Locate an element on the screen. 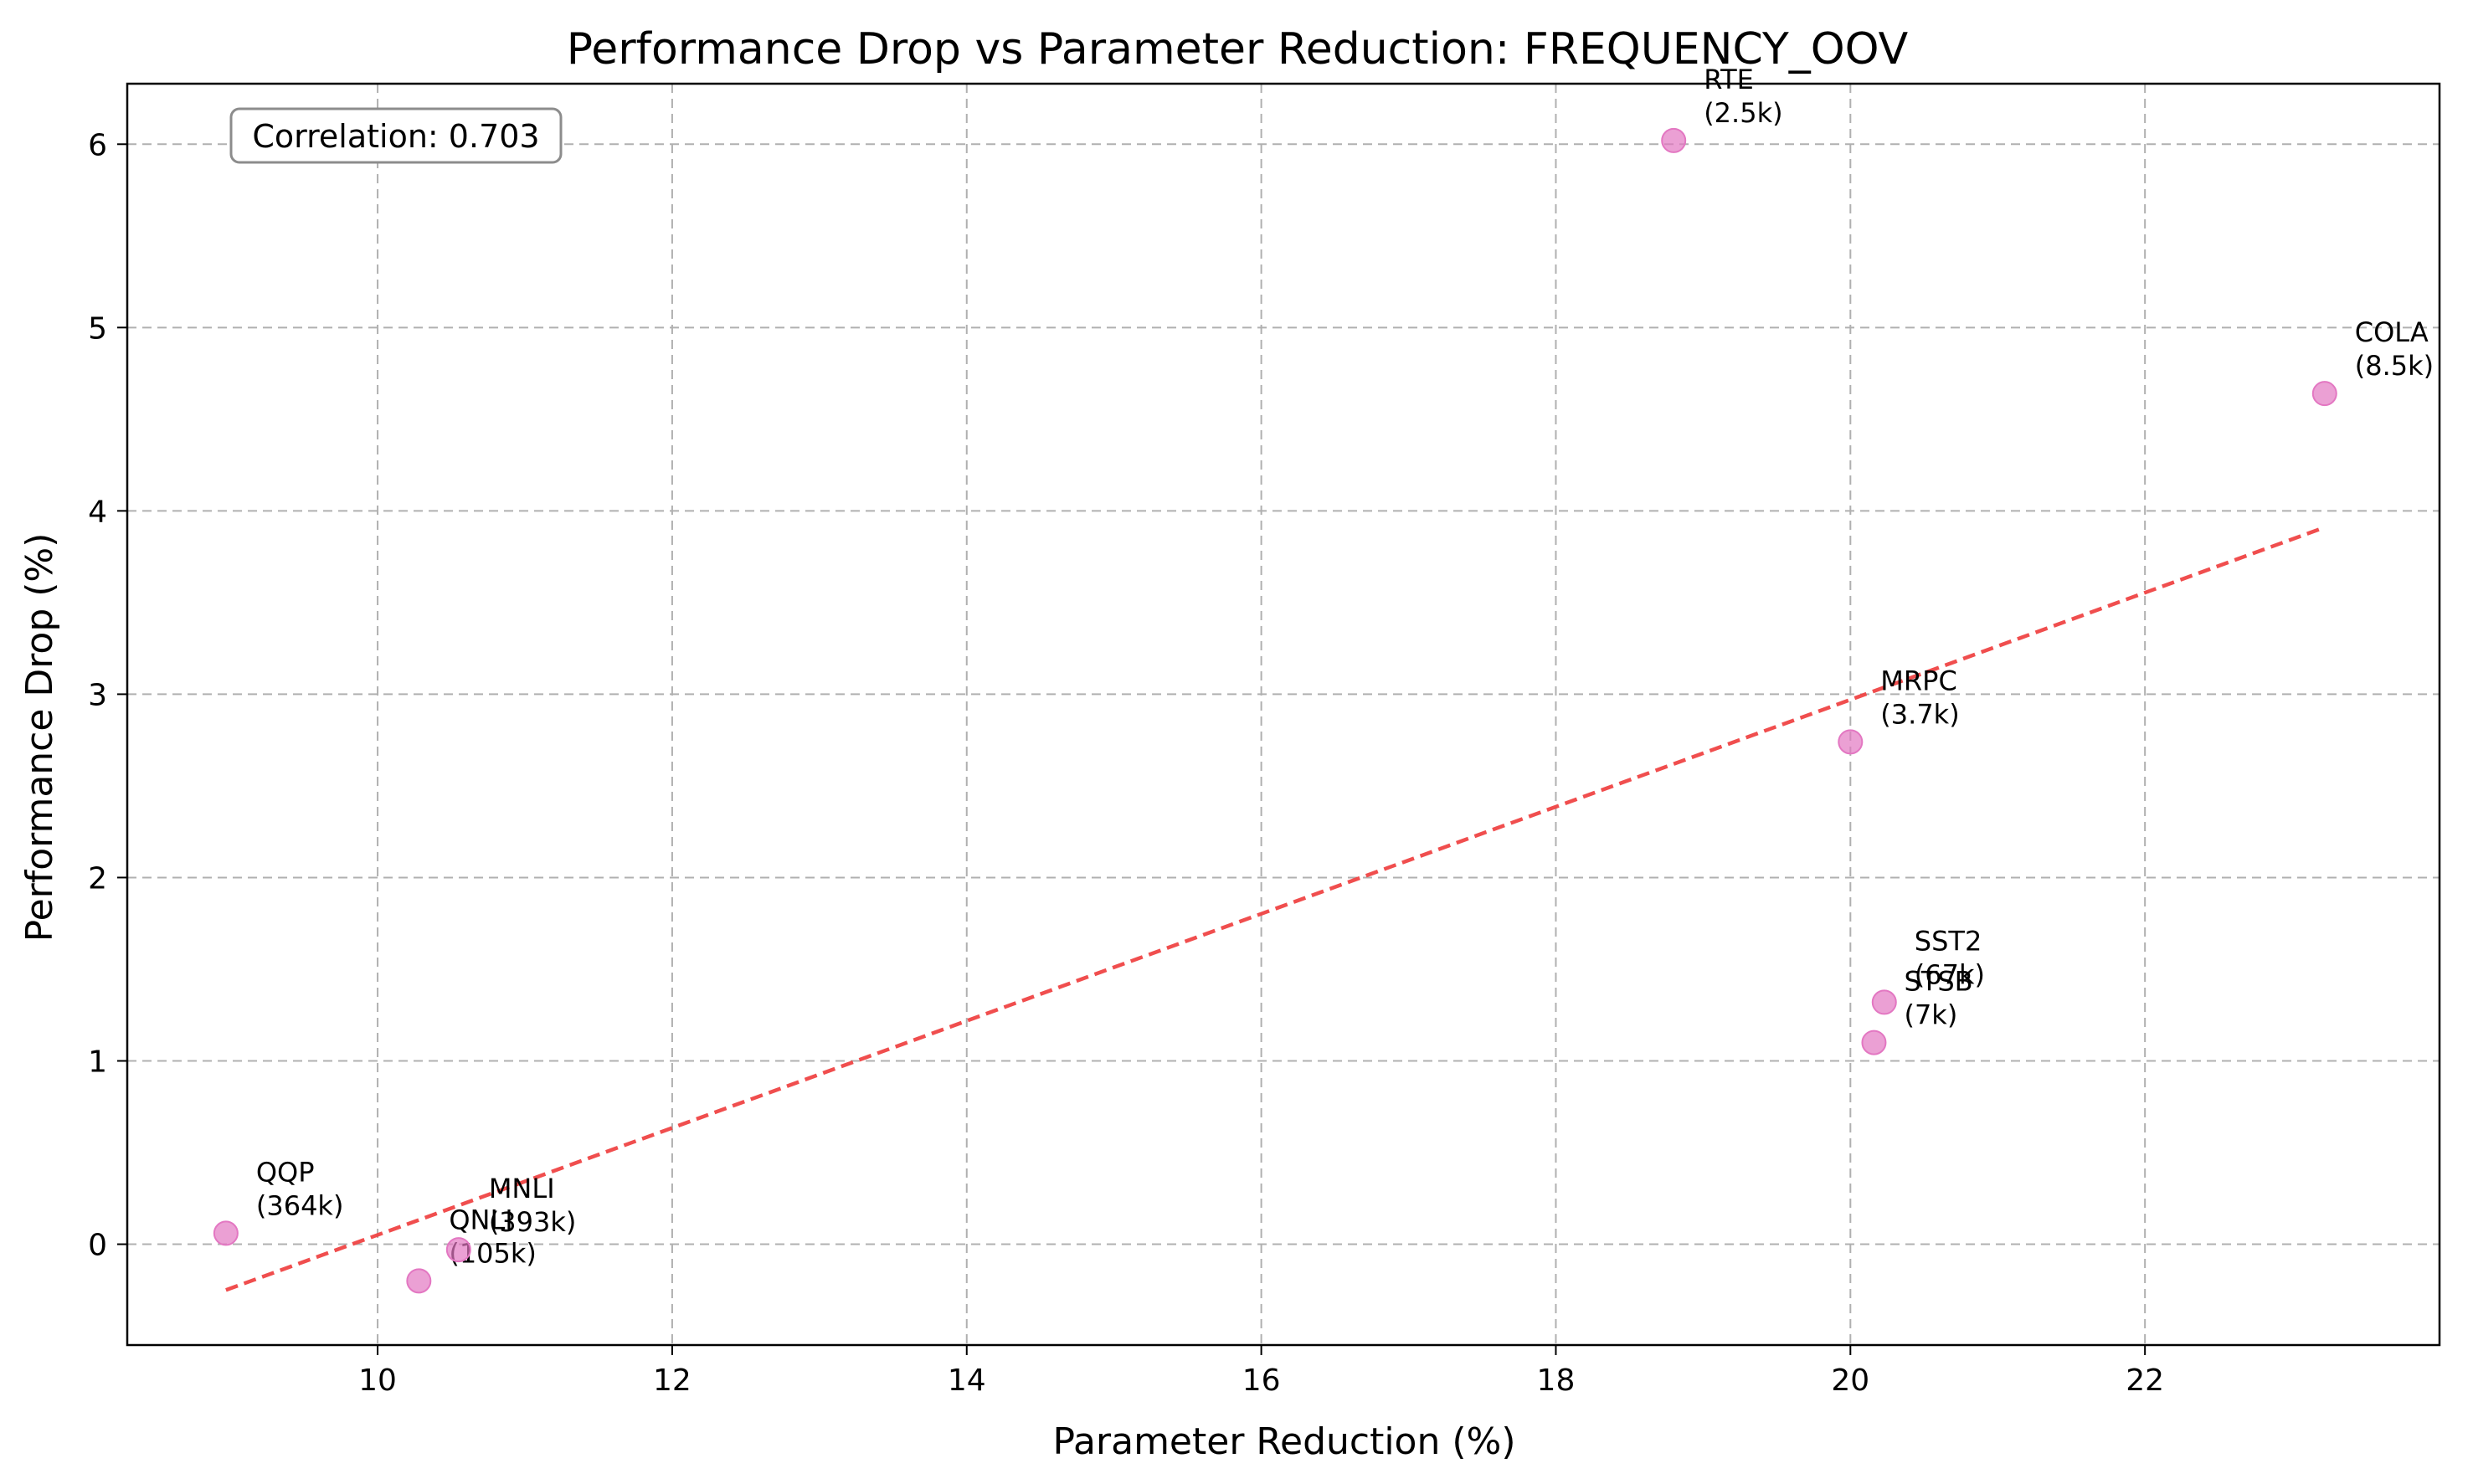 This screenshot has width=2473, height=1484. point-label-size: (67k) is located at coordinates (1950, 974).